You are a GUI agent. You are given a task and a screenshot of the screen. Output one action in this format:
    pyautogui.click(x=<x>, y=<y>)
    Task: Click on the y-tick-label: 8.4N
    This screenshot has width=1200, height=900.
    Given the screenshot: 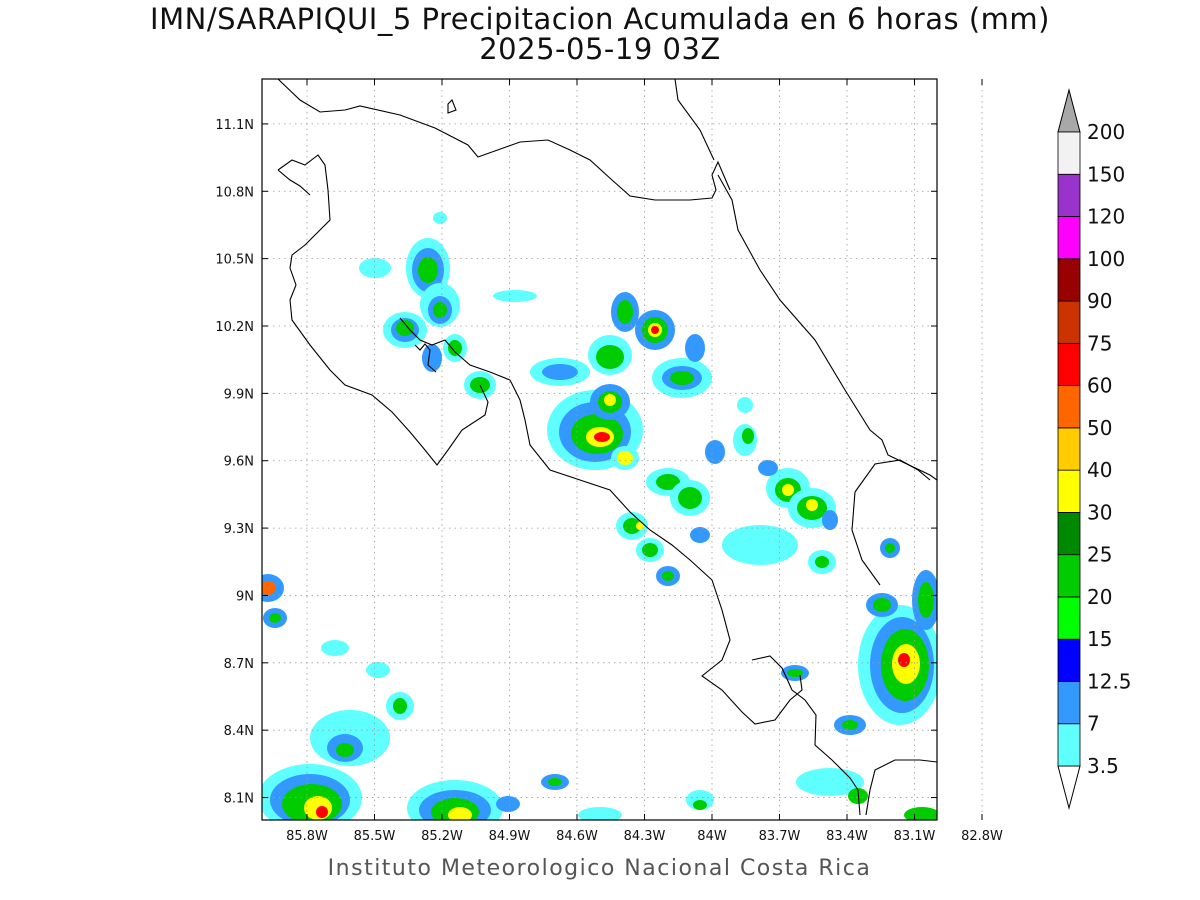 What is the action you would take?
    pyautogui.click(x=239, y=731)
    